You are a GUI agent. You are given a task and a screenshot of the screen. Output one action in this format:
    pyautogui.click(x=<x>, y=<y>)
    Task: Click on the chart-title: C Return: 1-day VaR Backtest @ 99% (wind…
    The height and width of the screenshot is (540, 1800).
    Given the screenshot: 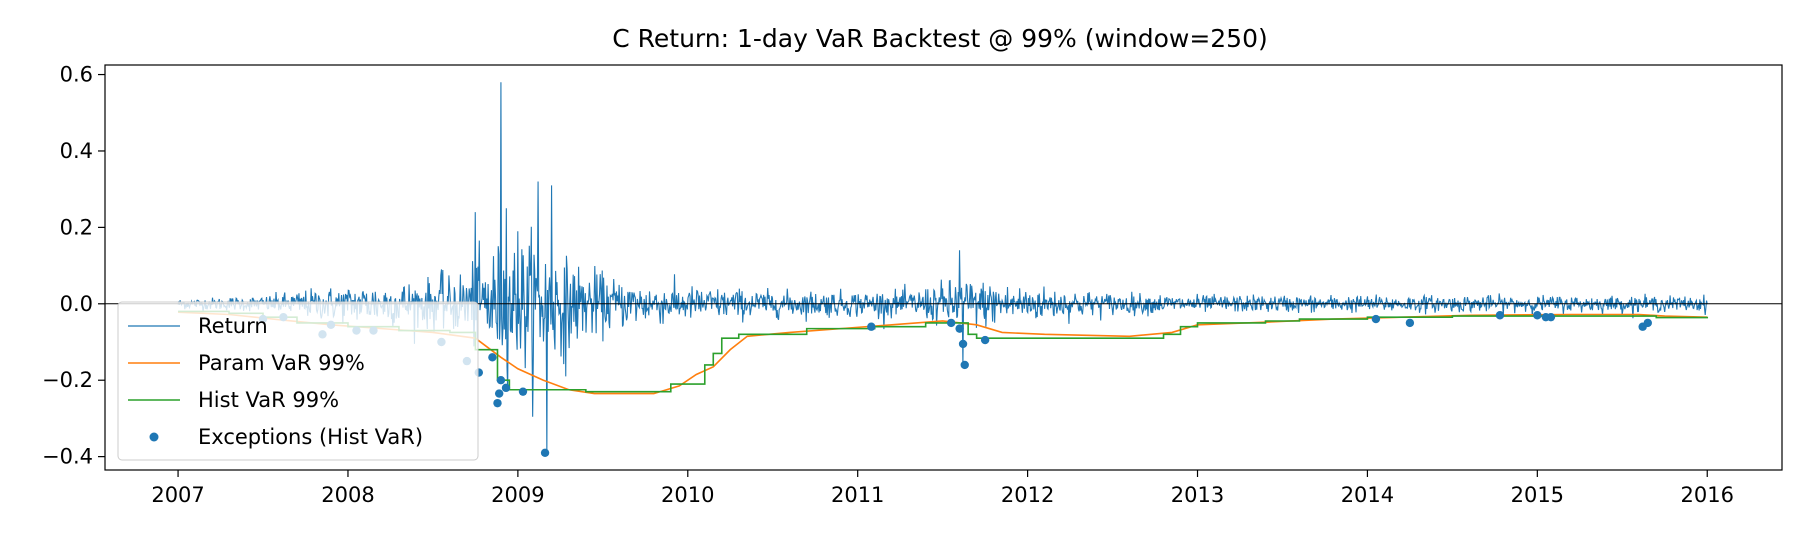 What is the action you would take?
    pyautogui.click(x=940, y=38)
    